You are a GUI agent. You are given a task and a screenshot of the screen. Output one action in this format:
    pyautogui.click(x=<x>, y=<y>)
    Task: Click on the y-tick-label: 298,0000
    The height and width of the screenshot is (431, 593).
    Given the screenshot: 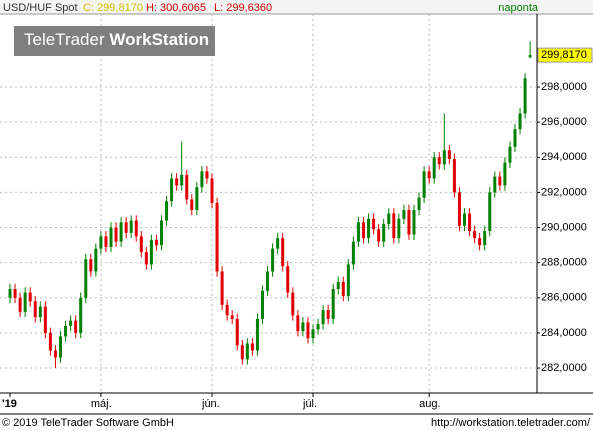 What is the action you would take?
    pyautogui.click(x=564, y=87)
    